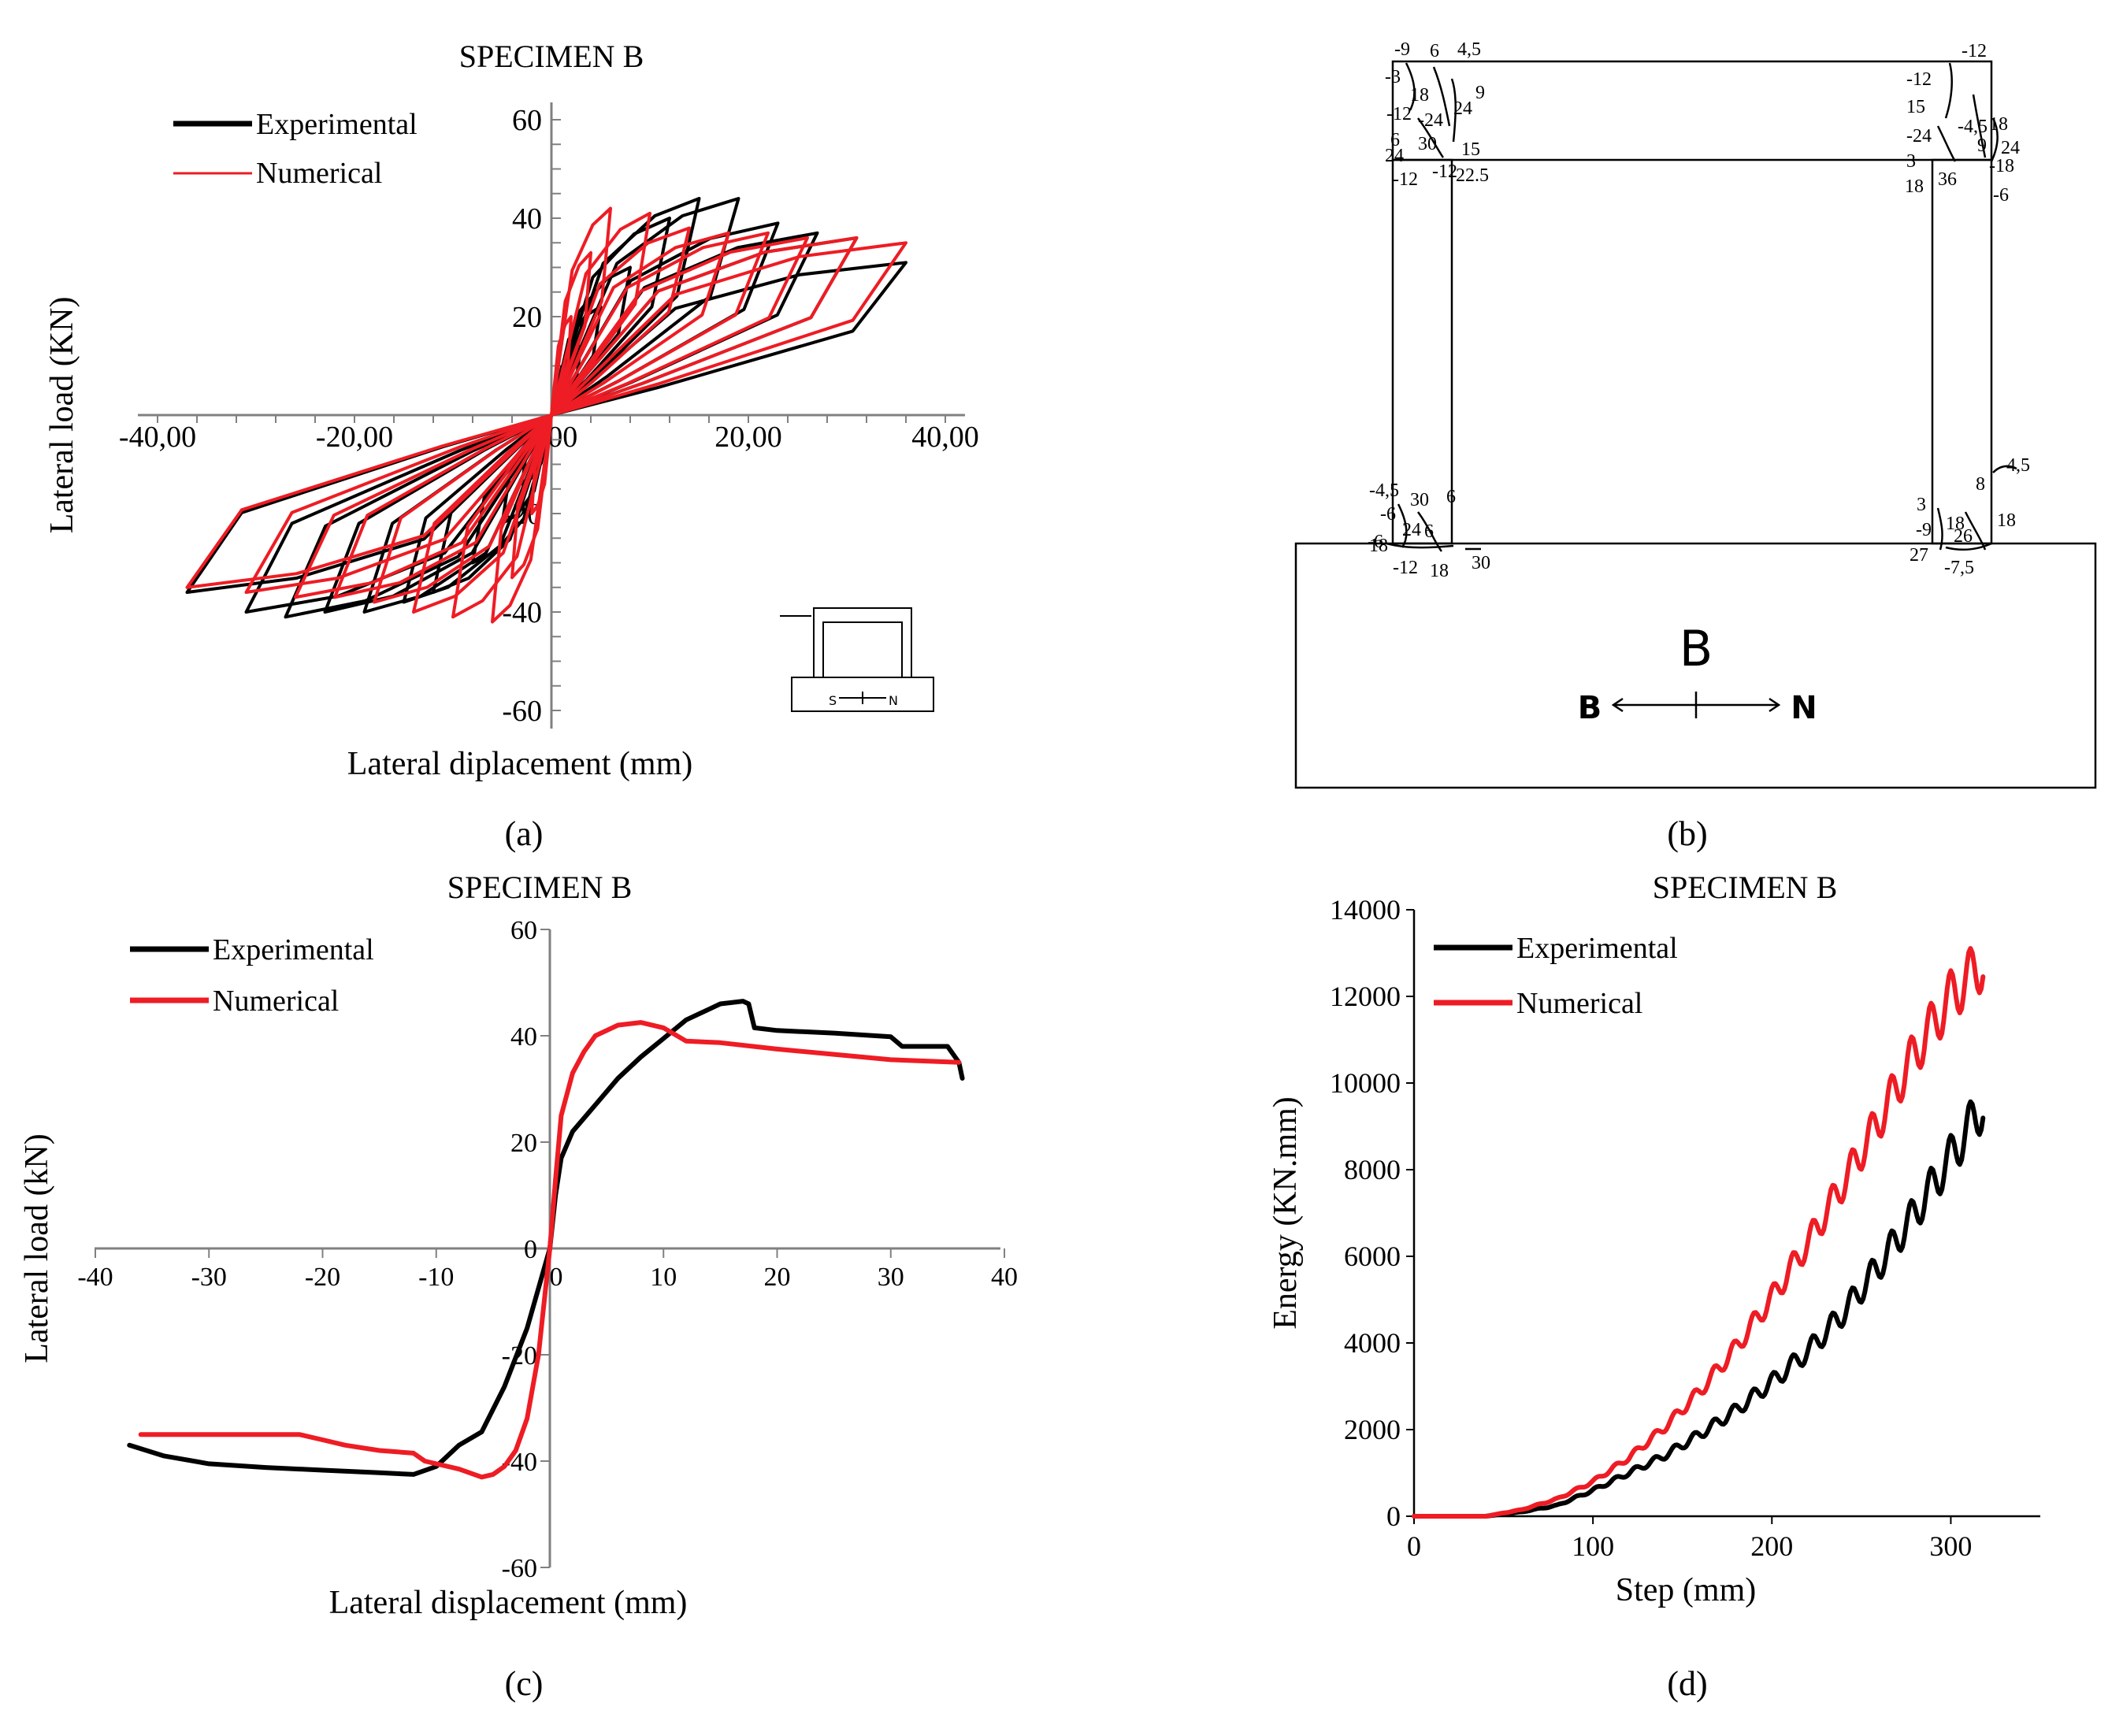 The height and width of the screenshot is (1736, 2123). Describe the element at coordinates (1692, 111) in the screenshot. I see `top-beam` at that location.